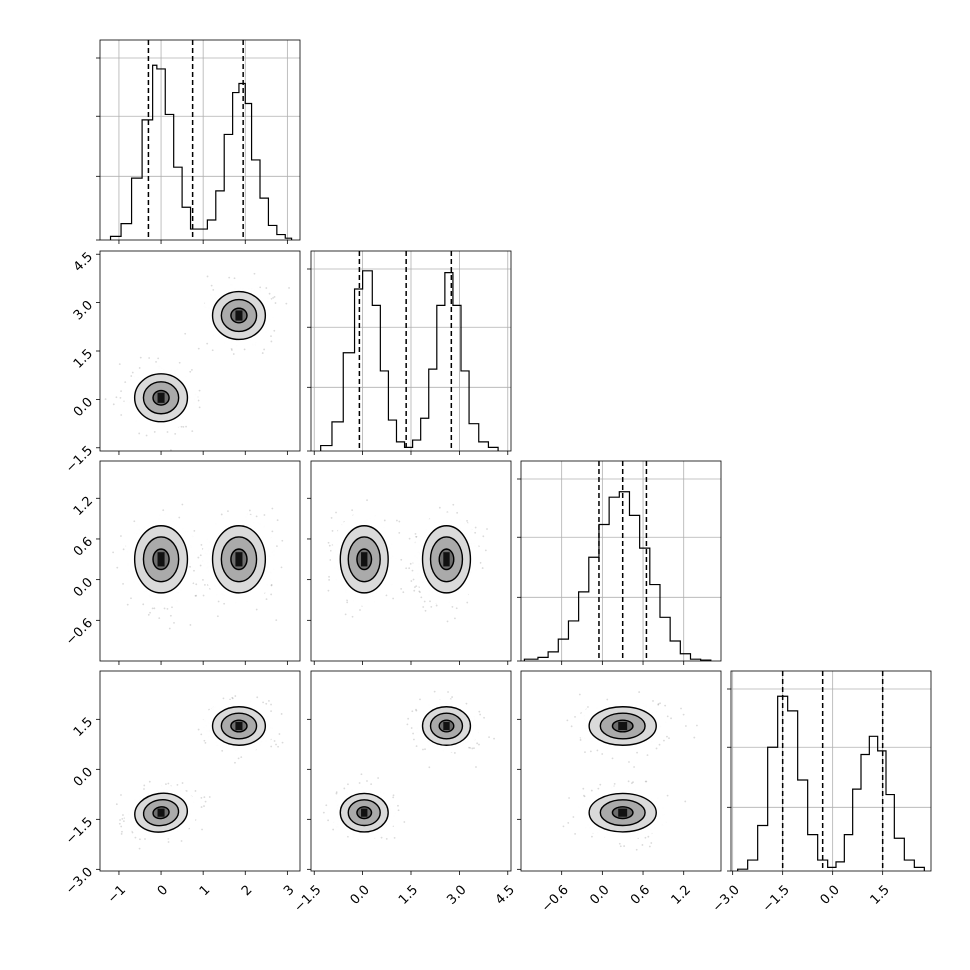 The width and height of the screenshot is (970, 970). I want to click on panel-frame, so click(621, 561).